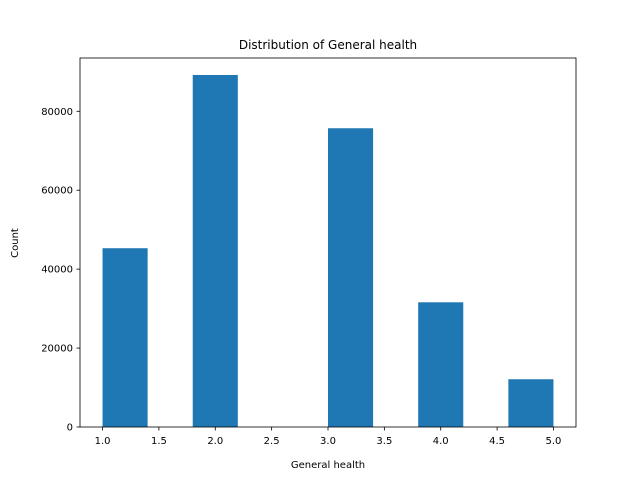 The height and width of the screenshot is (480, 640). I want to click on x-axis: 1.0 1.5 2.0 2.5 3.0 3.5 4.0 4.5 5.0, so click(328, 437).